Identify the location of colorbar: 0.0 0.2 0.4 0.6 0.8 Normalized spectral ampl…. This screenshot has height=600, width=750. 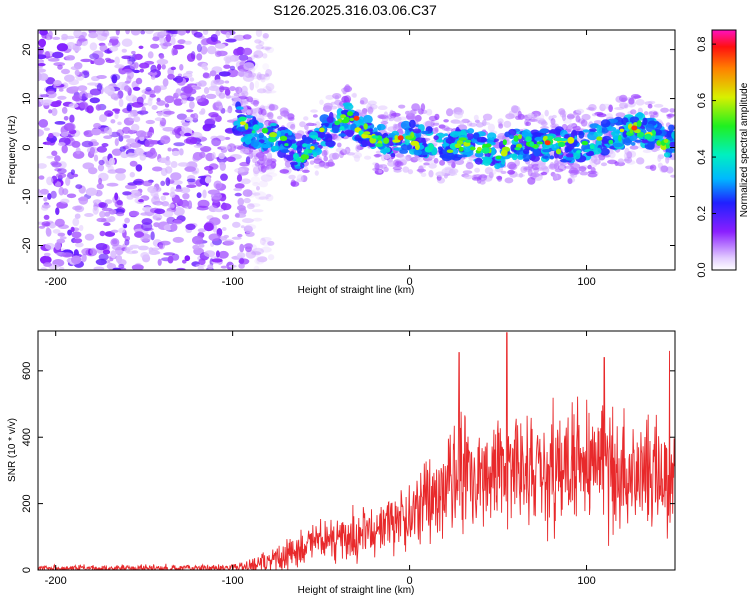
(723, 153).